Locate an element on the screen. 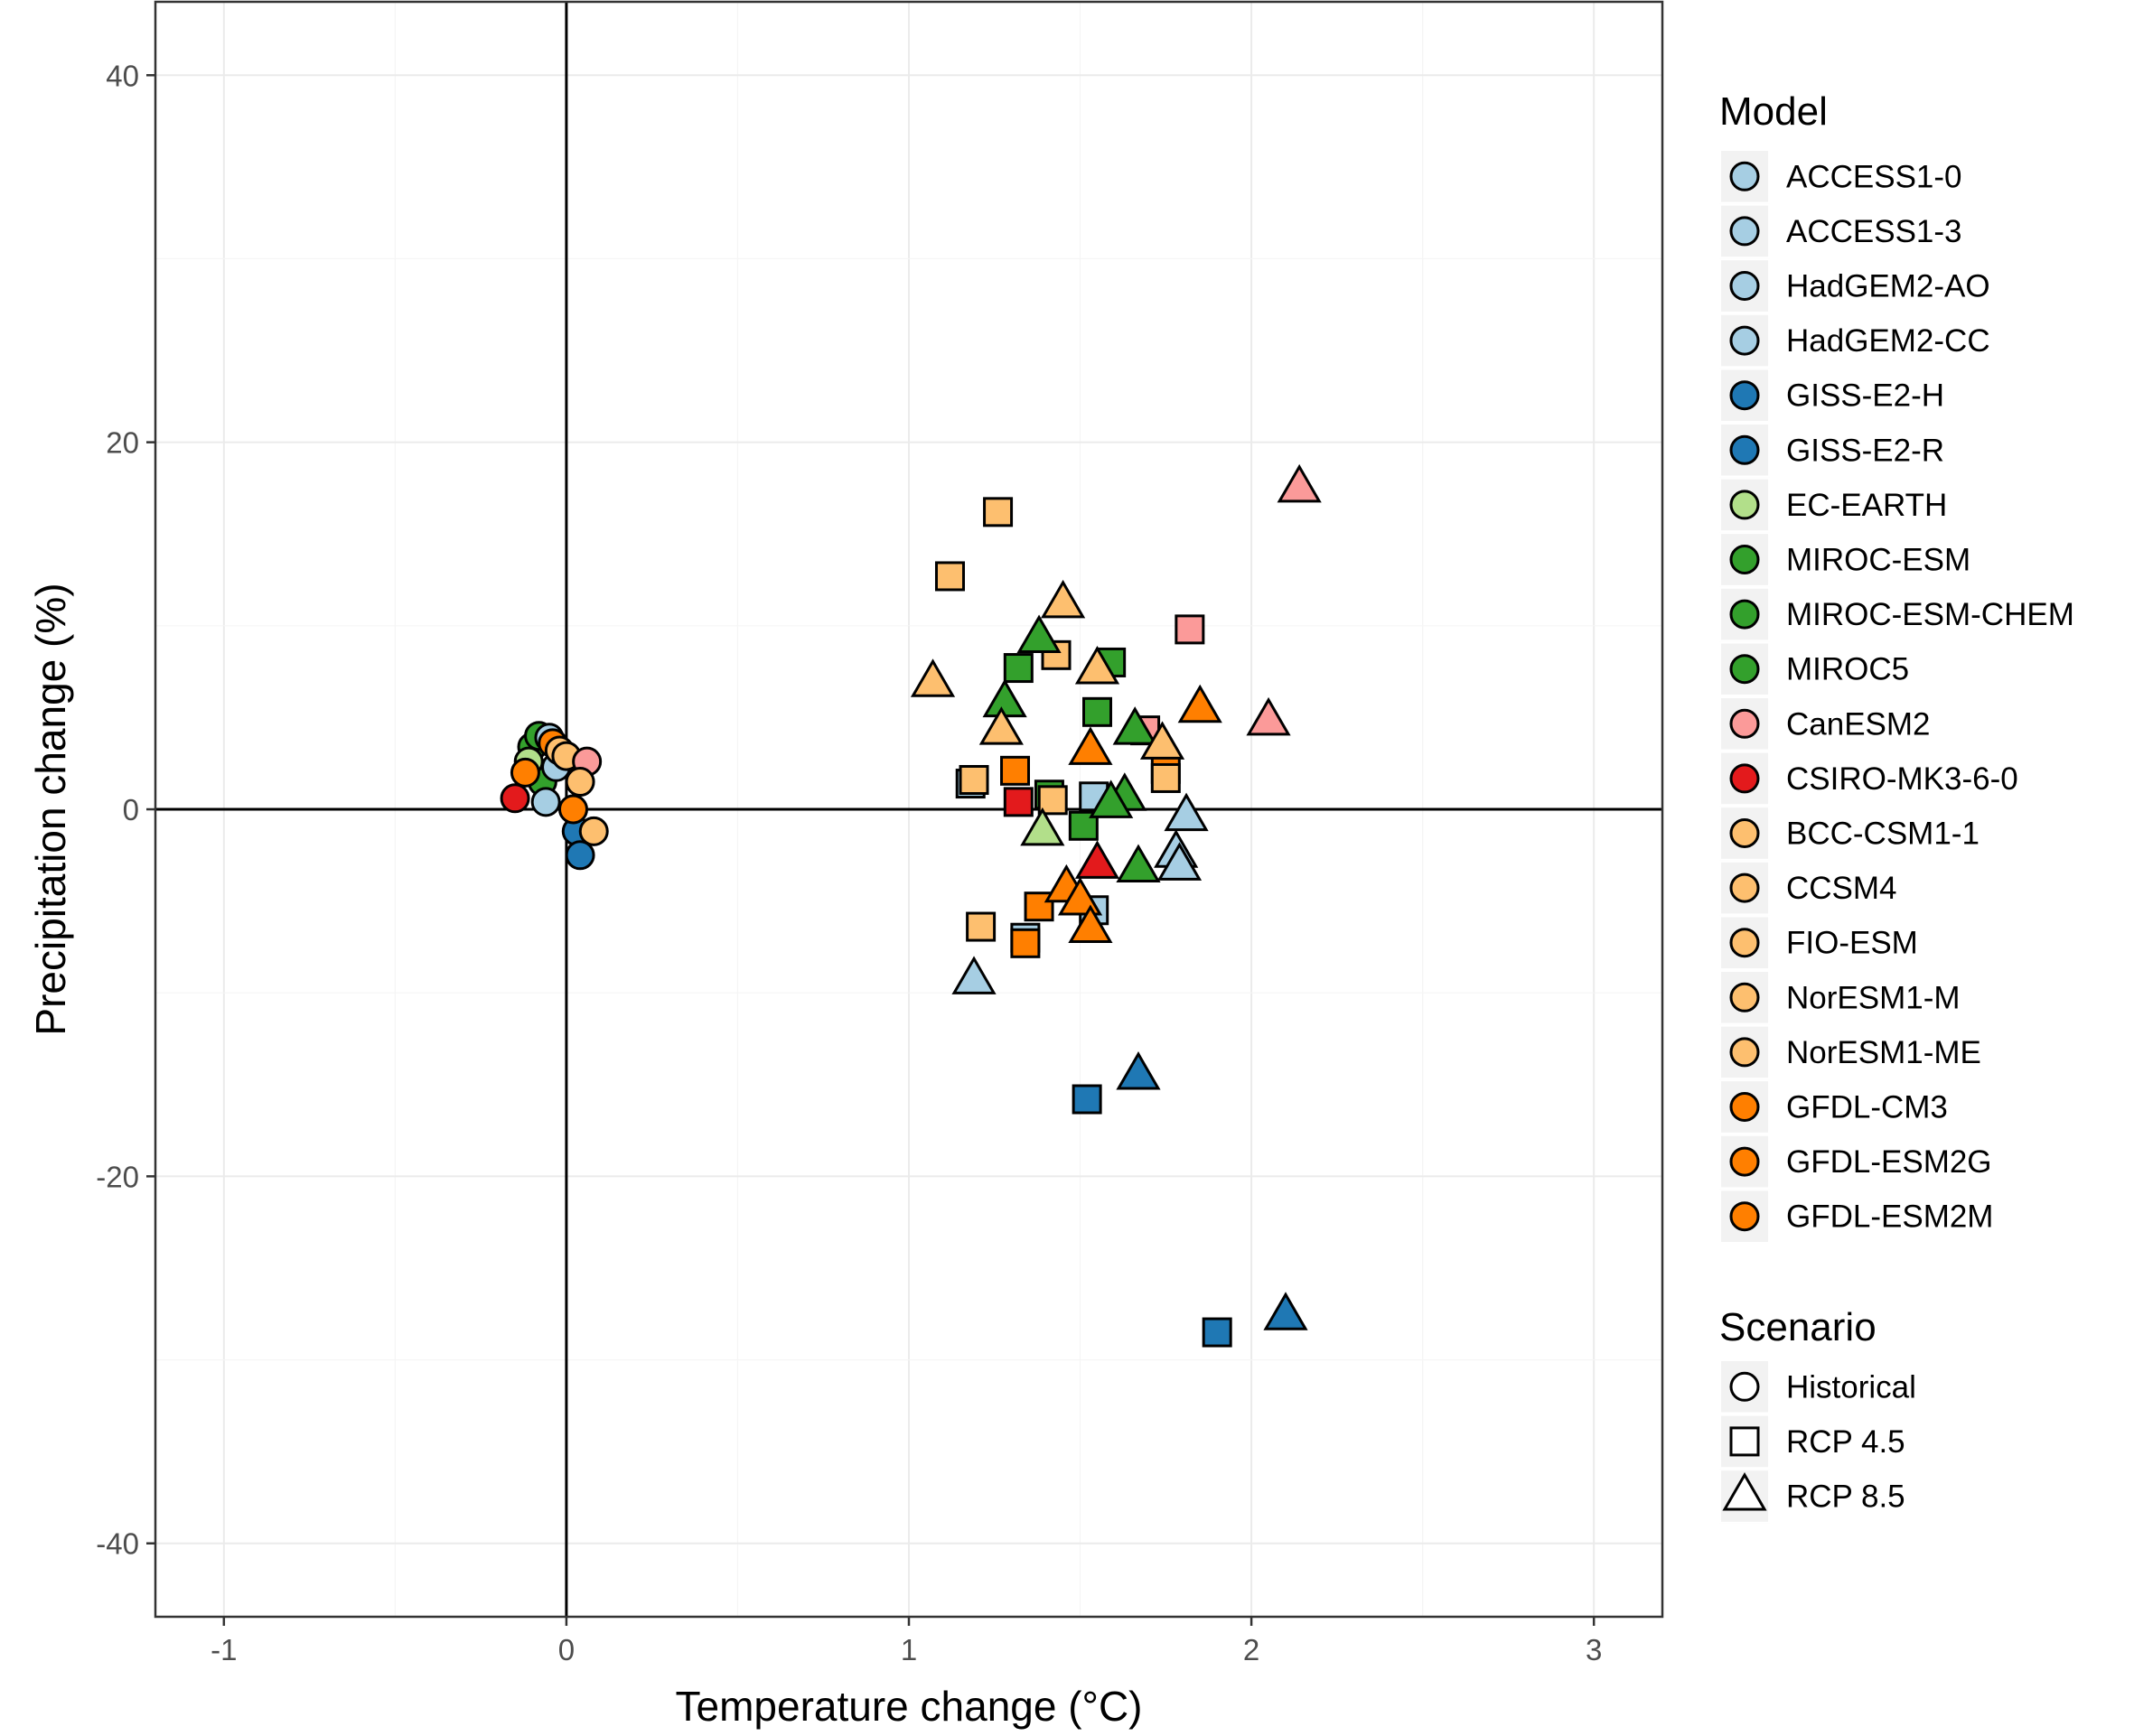  x-tick-label: 3 is located at coordinates (1594, 1649).